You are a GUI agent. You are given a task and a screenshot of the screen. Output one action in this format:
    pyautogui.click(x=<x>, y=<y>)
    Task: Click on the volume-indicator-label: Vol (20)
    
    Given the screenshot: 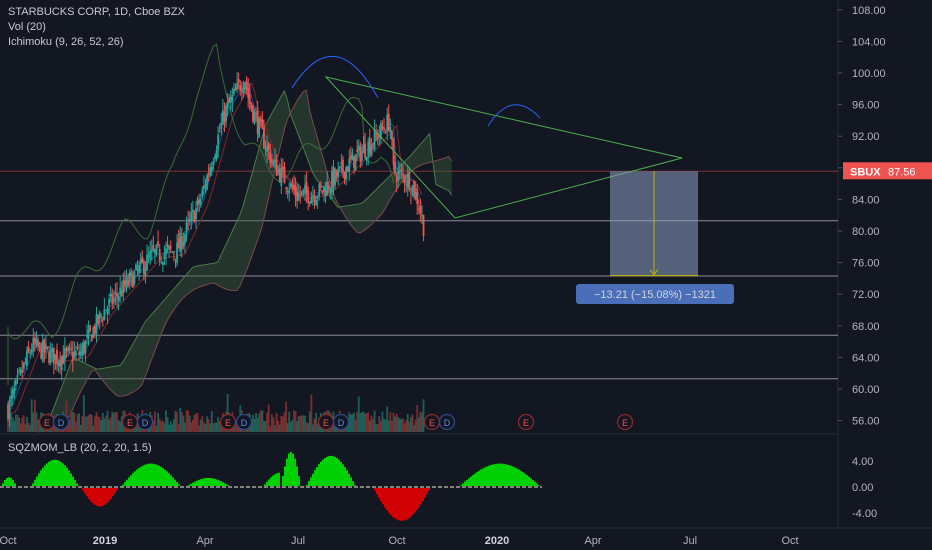 What is the action you would take?
    pyautogui.click(x=27, y=27)
    